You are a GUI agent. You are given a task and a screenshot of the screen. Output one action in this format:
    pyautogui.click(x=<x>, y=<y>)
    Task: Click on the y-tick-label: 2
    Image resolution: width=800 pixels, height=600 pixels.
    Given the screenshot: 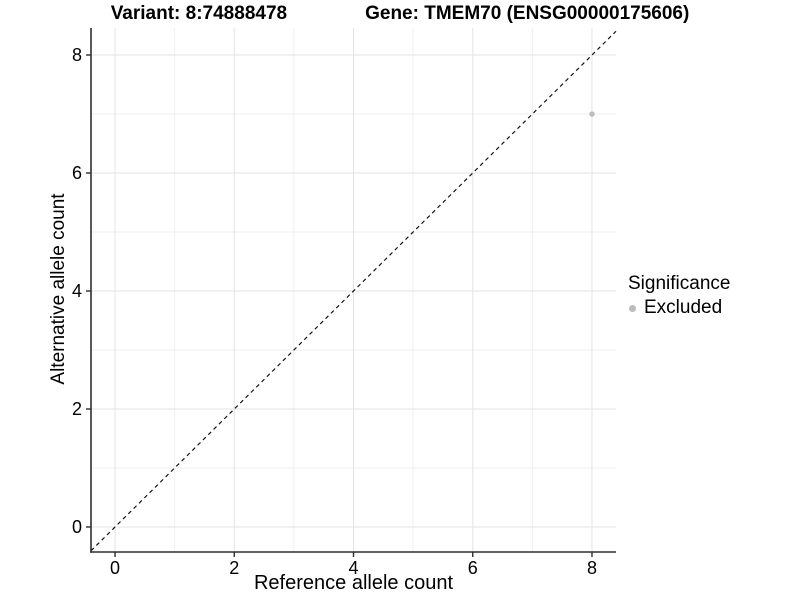 What is the action you would take?
    pyautogui.click(x=77, y=409)
    